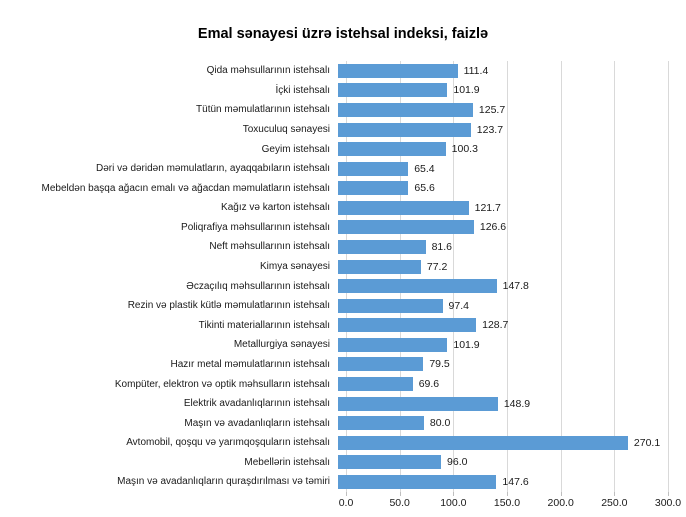  Describe the element at coordinates (490, 129) in the screenshot. I see `value-label: 123.7` at that location.